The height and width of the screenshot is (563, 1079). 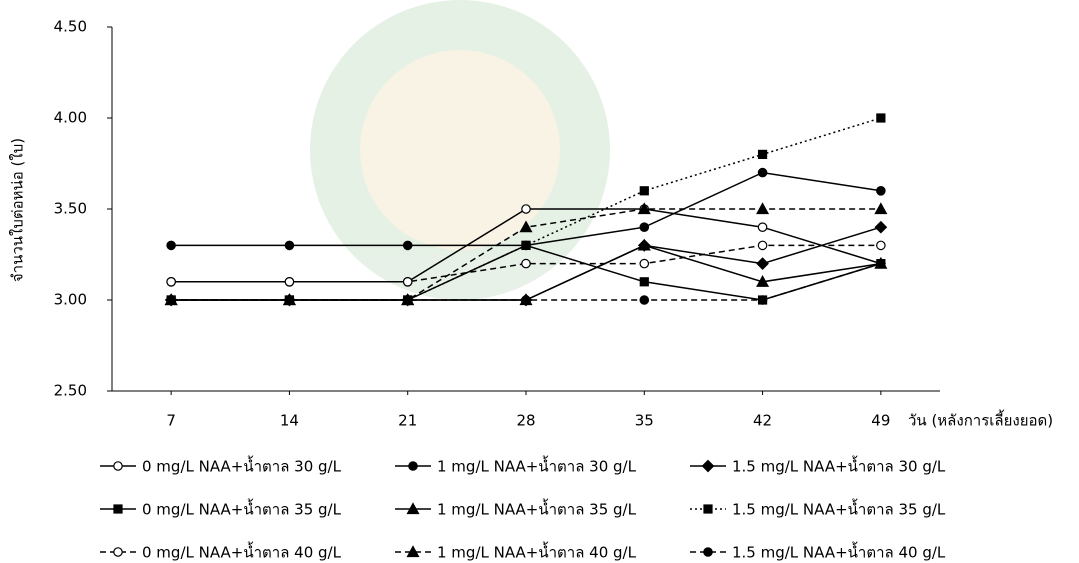 What do you see at coordinates (537, 552) in the screenshot?
I see `legend-label: 1 mg/L NAA+น้ำตาล 40 g/L` at bounding box center [537, 552].